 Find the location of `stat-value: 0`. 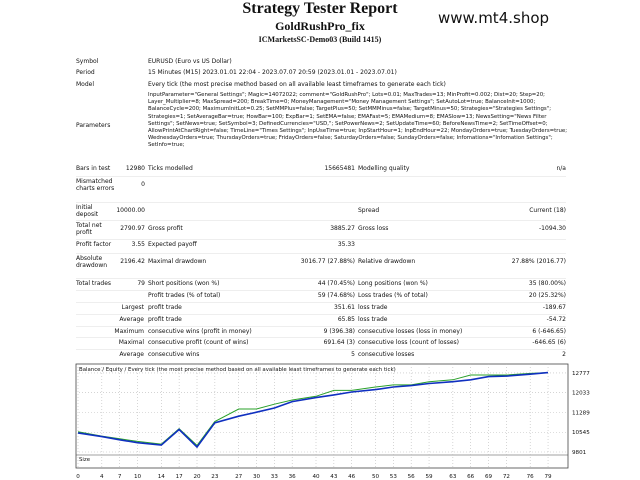

stat-value: 0 is located at coordinates (143, 184).